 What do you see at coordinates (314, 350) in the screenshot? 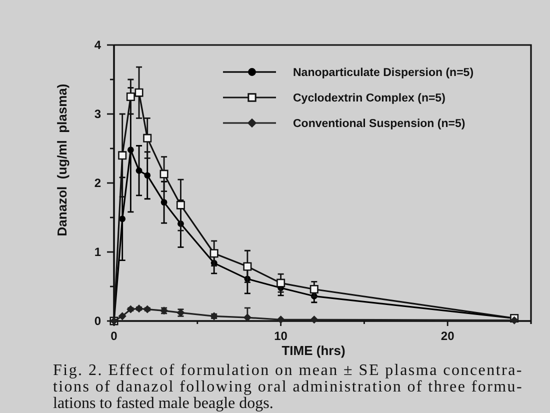
I see `x-axis-title: TIME (hrs)` at bounding box center [314, 350].